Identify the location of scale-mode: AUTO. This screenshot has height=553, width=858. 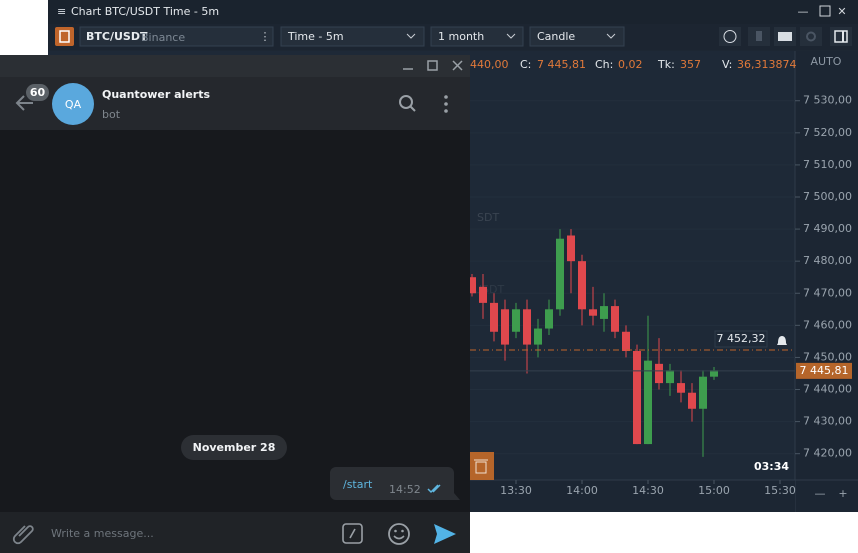
(826, 61).